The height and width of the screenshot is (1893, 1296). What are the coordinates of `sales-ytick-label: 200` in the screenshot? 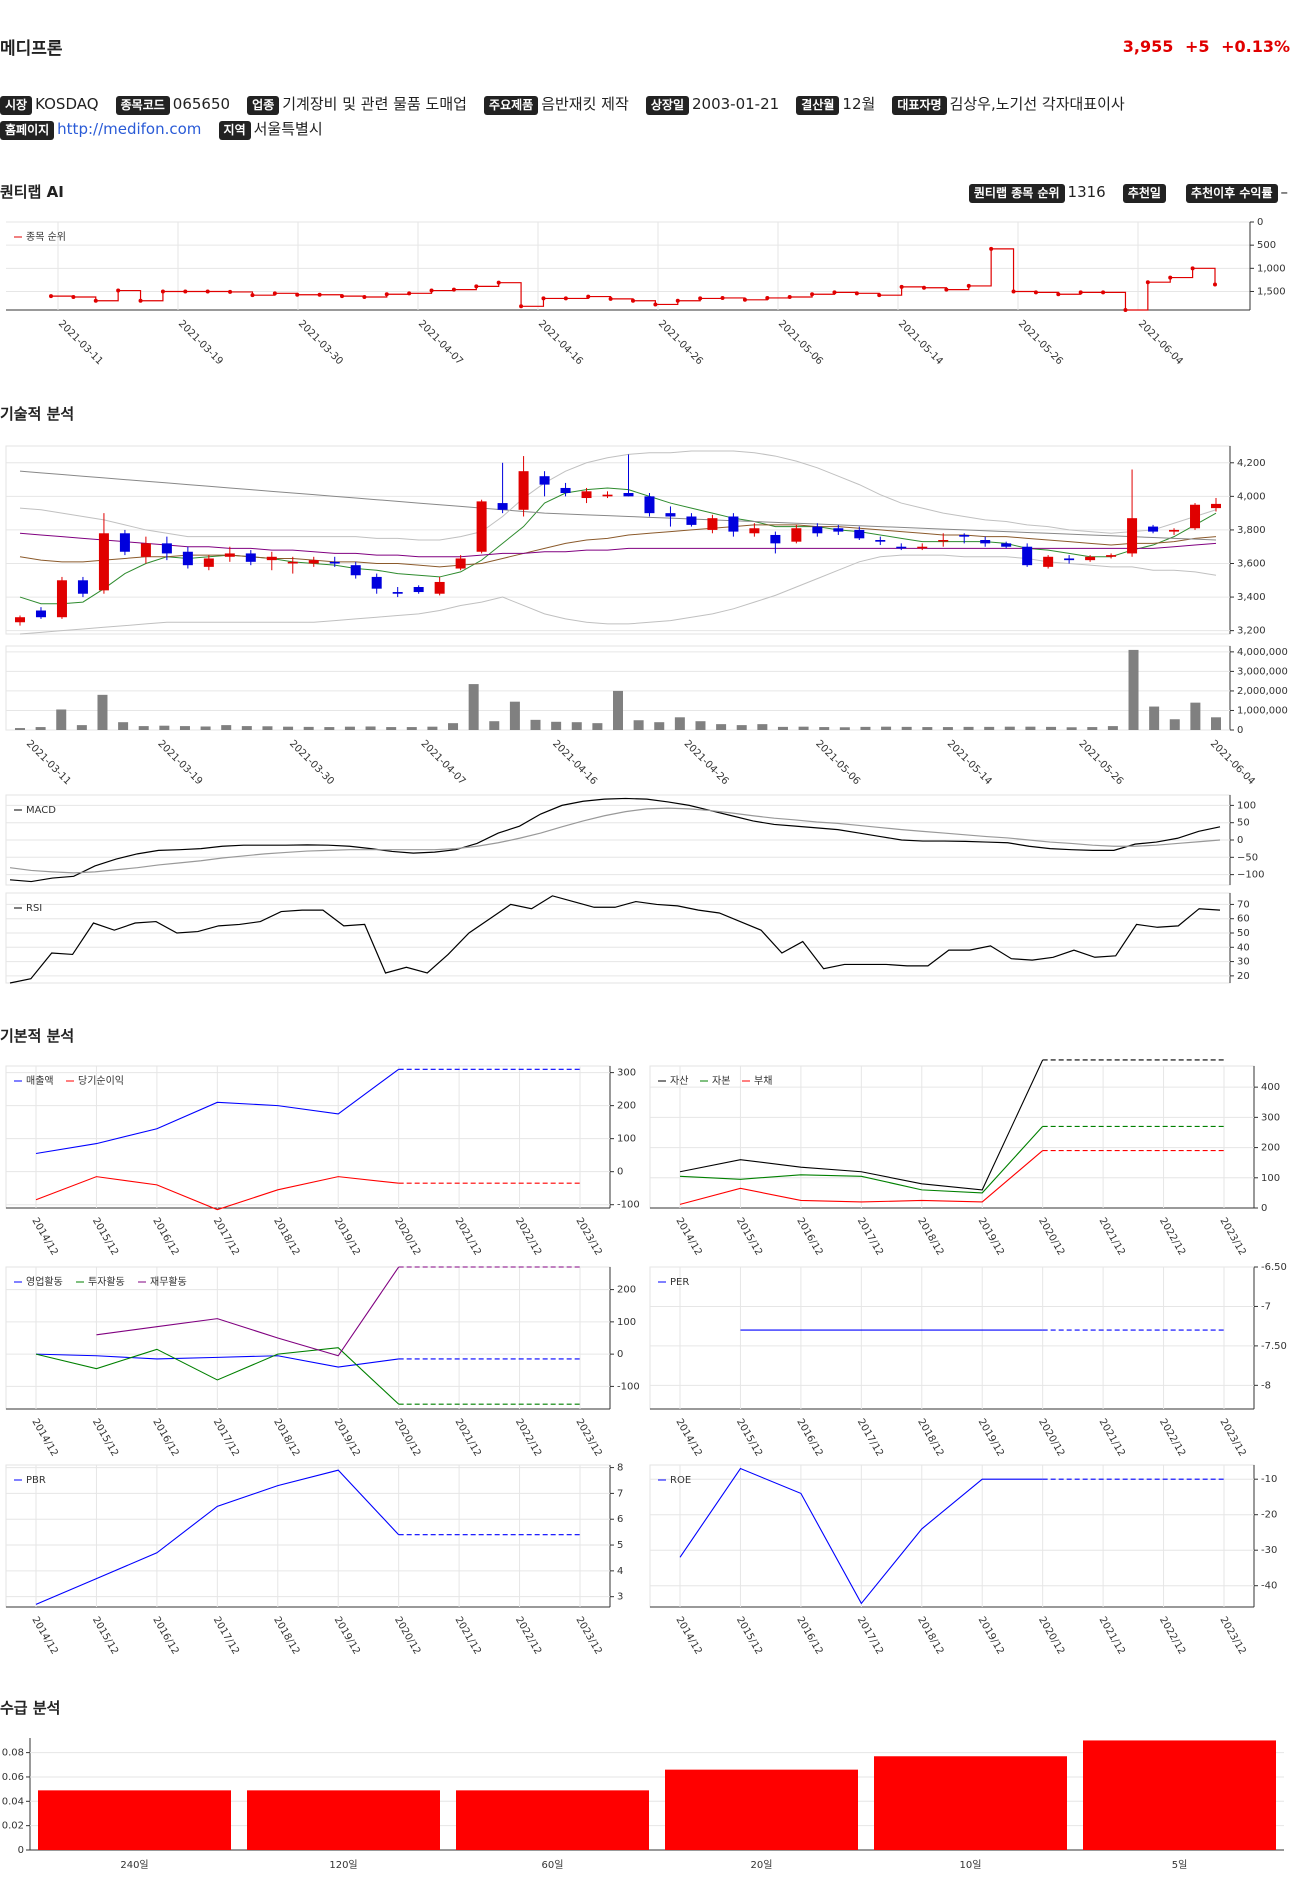 It's located at (626, 1106).